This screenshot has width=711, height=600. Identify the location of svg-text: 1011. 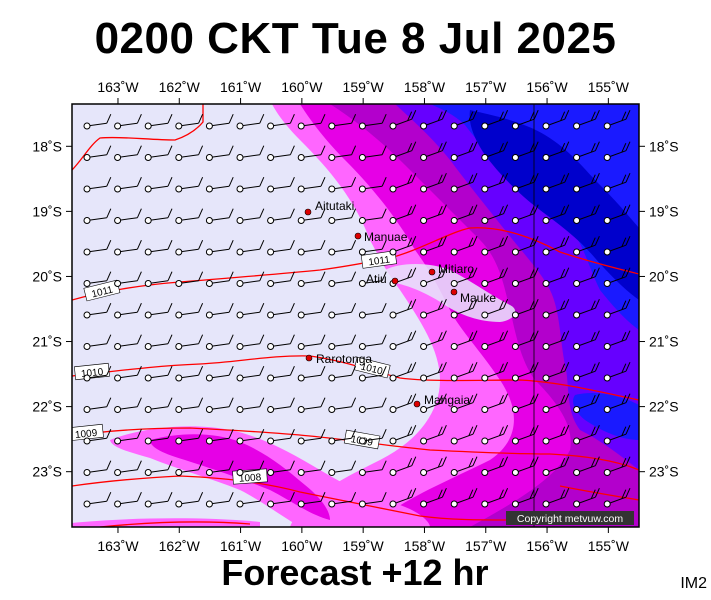
(103, 292).